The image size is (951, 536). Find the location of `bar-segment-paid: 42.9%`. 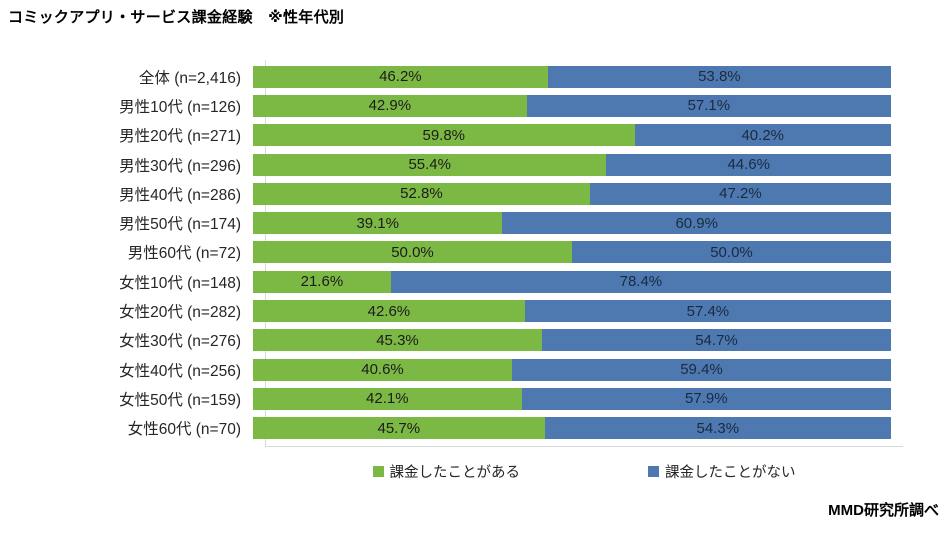

bar-segment-paid: 42.9% is located at coordinates (390, 105).